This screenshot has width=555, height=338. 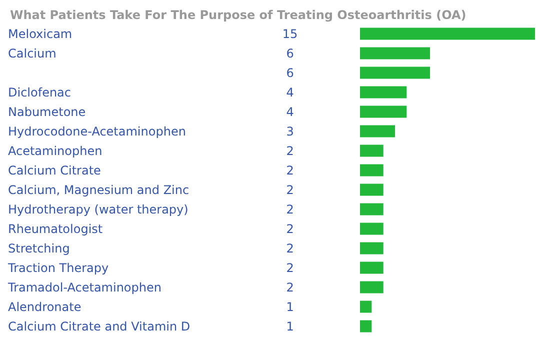 What do you see at coordinates (58, 267) in the screenshot?
I see `y-tick-label: Traction Therapy` at bounding box center [58, 267].